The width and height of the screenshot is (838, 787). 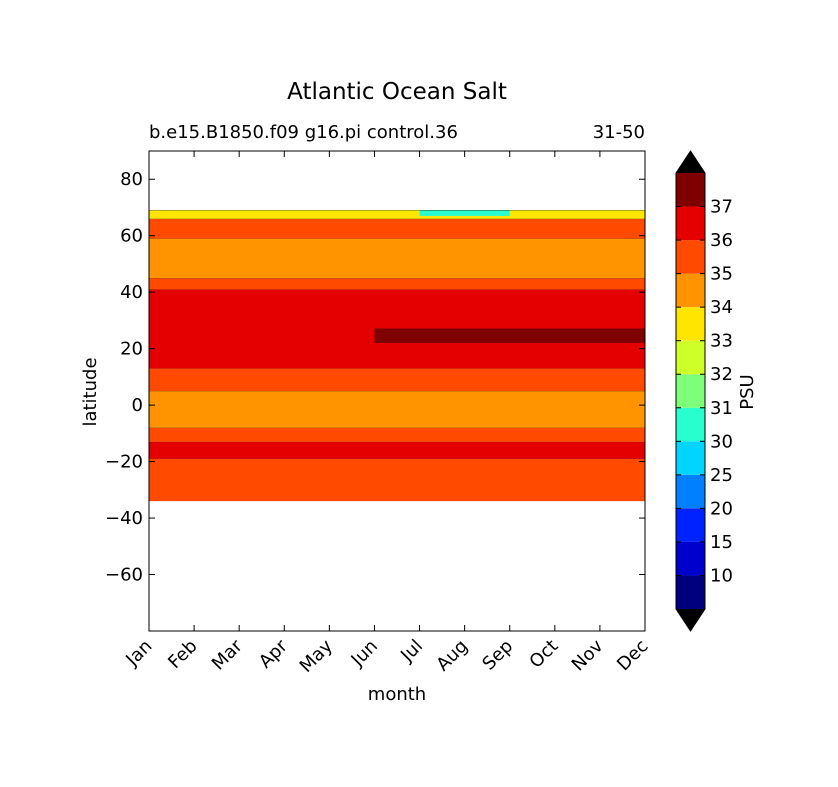 What do you see at coordinates (397, 694) in the screenshot?
I see `x-axis-label: month` at bounding box center [397, 694].